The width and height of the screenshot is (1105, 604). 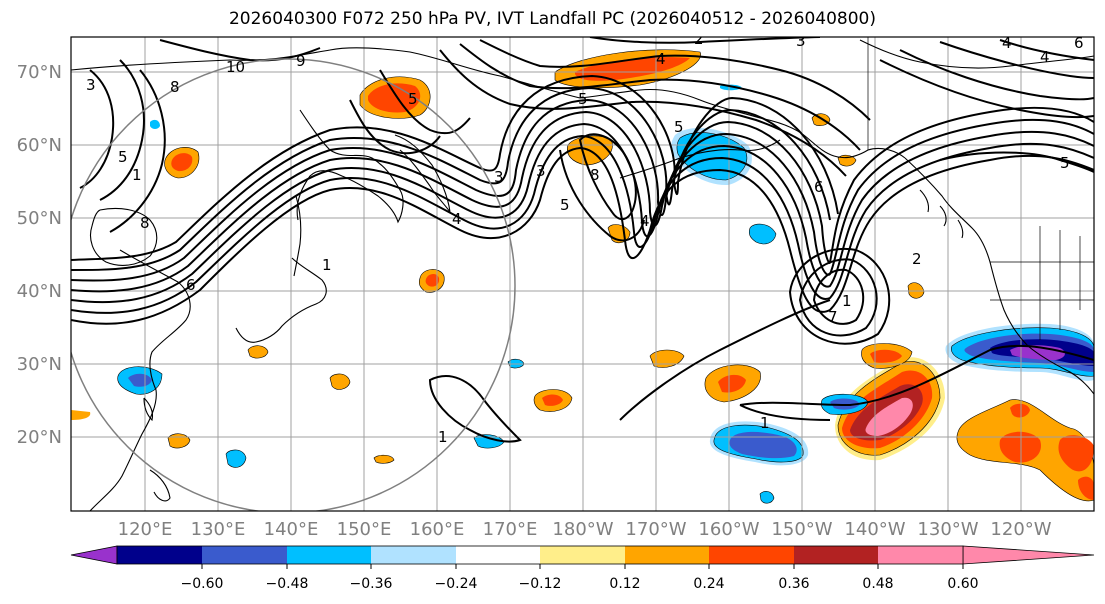 I want to click on lon-label: 120°E, so click(x=145, y=529).